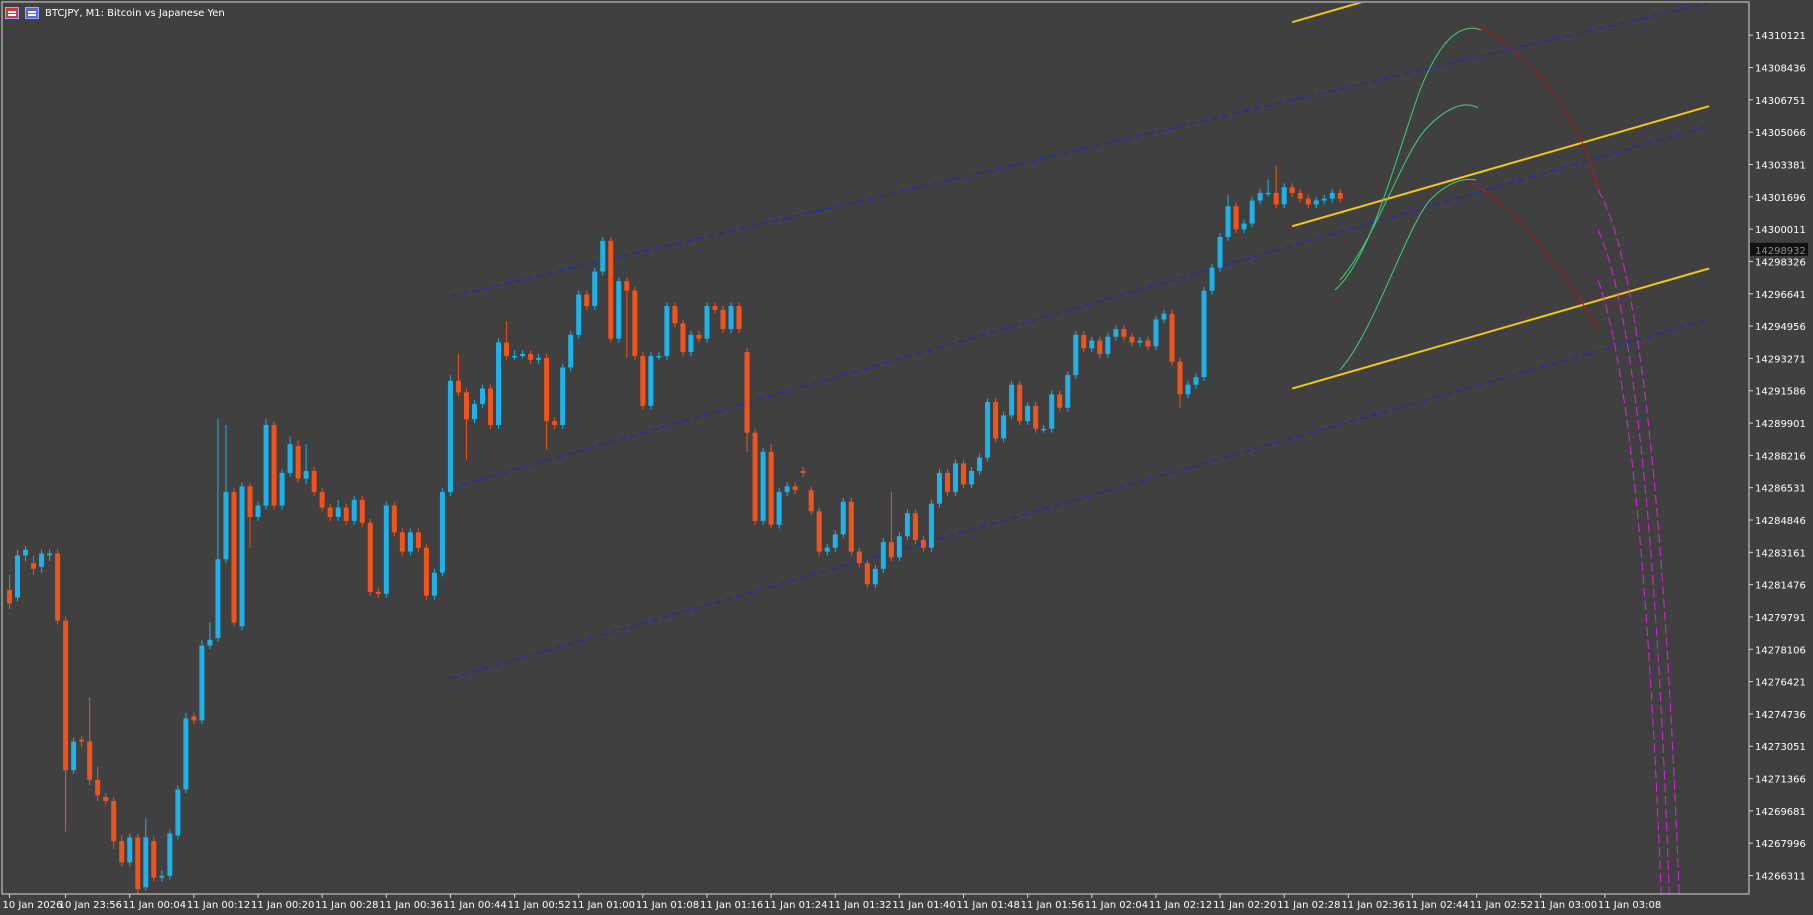  Describe the element at coordinates (1780, 715) in the screenshot. I see `y-tick-label: 14274736` at that location.